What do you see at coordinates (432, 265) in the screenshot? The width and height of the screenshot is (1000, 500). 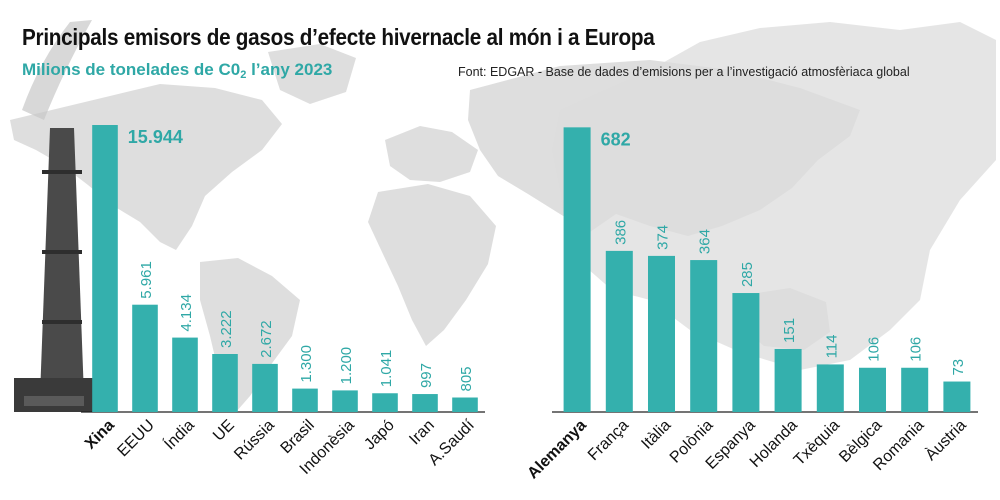 I see `africa-shape` at bounding box center [432, 265].